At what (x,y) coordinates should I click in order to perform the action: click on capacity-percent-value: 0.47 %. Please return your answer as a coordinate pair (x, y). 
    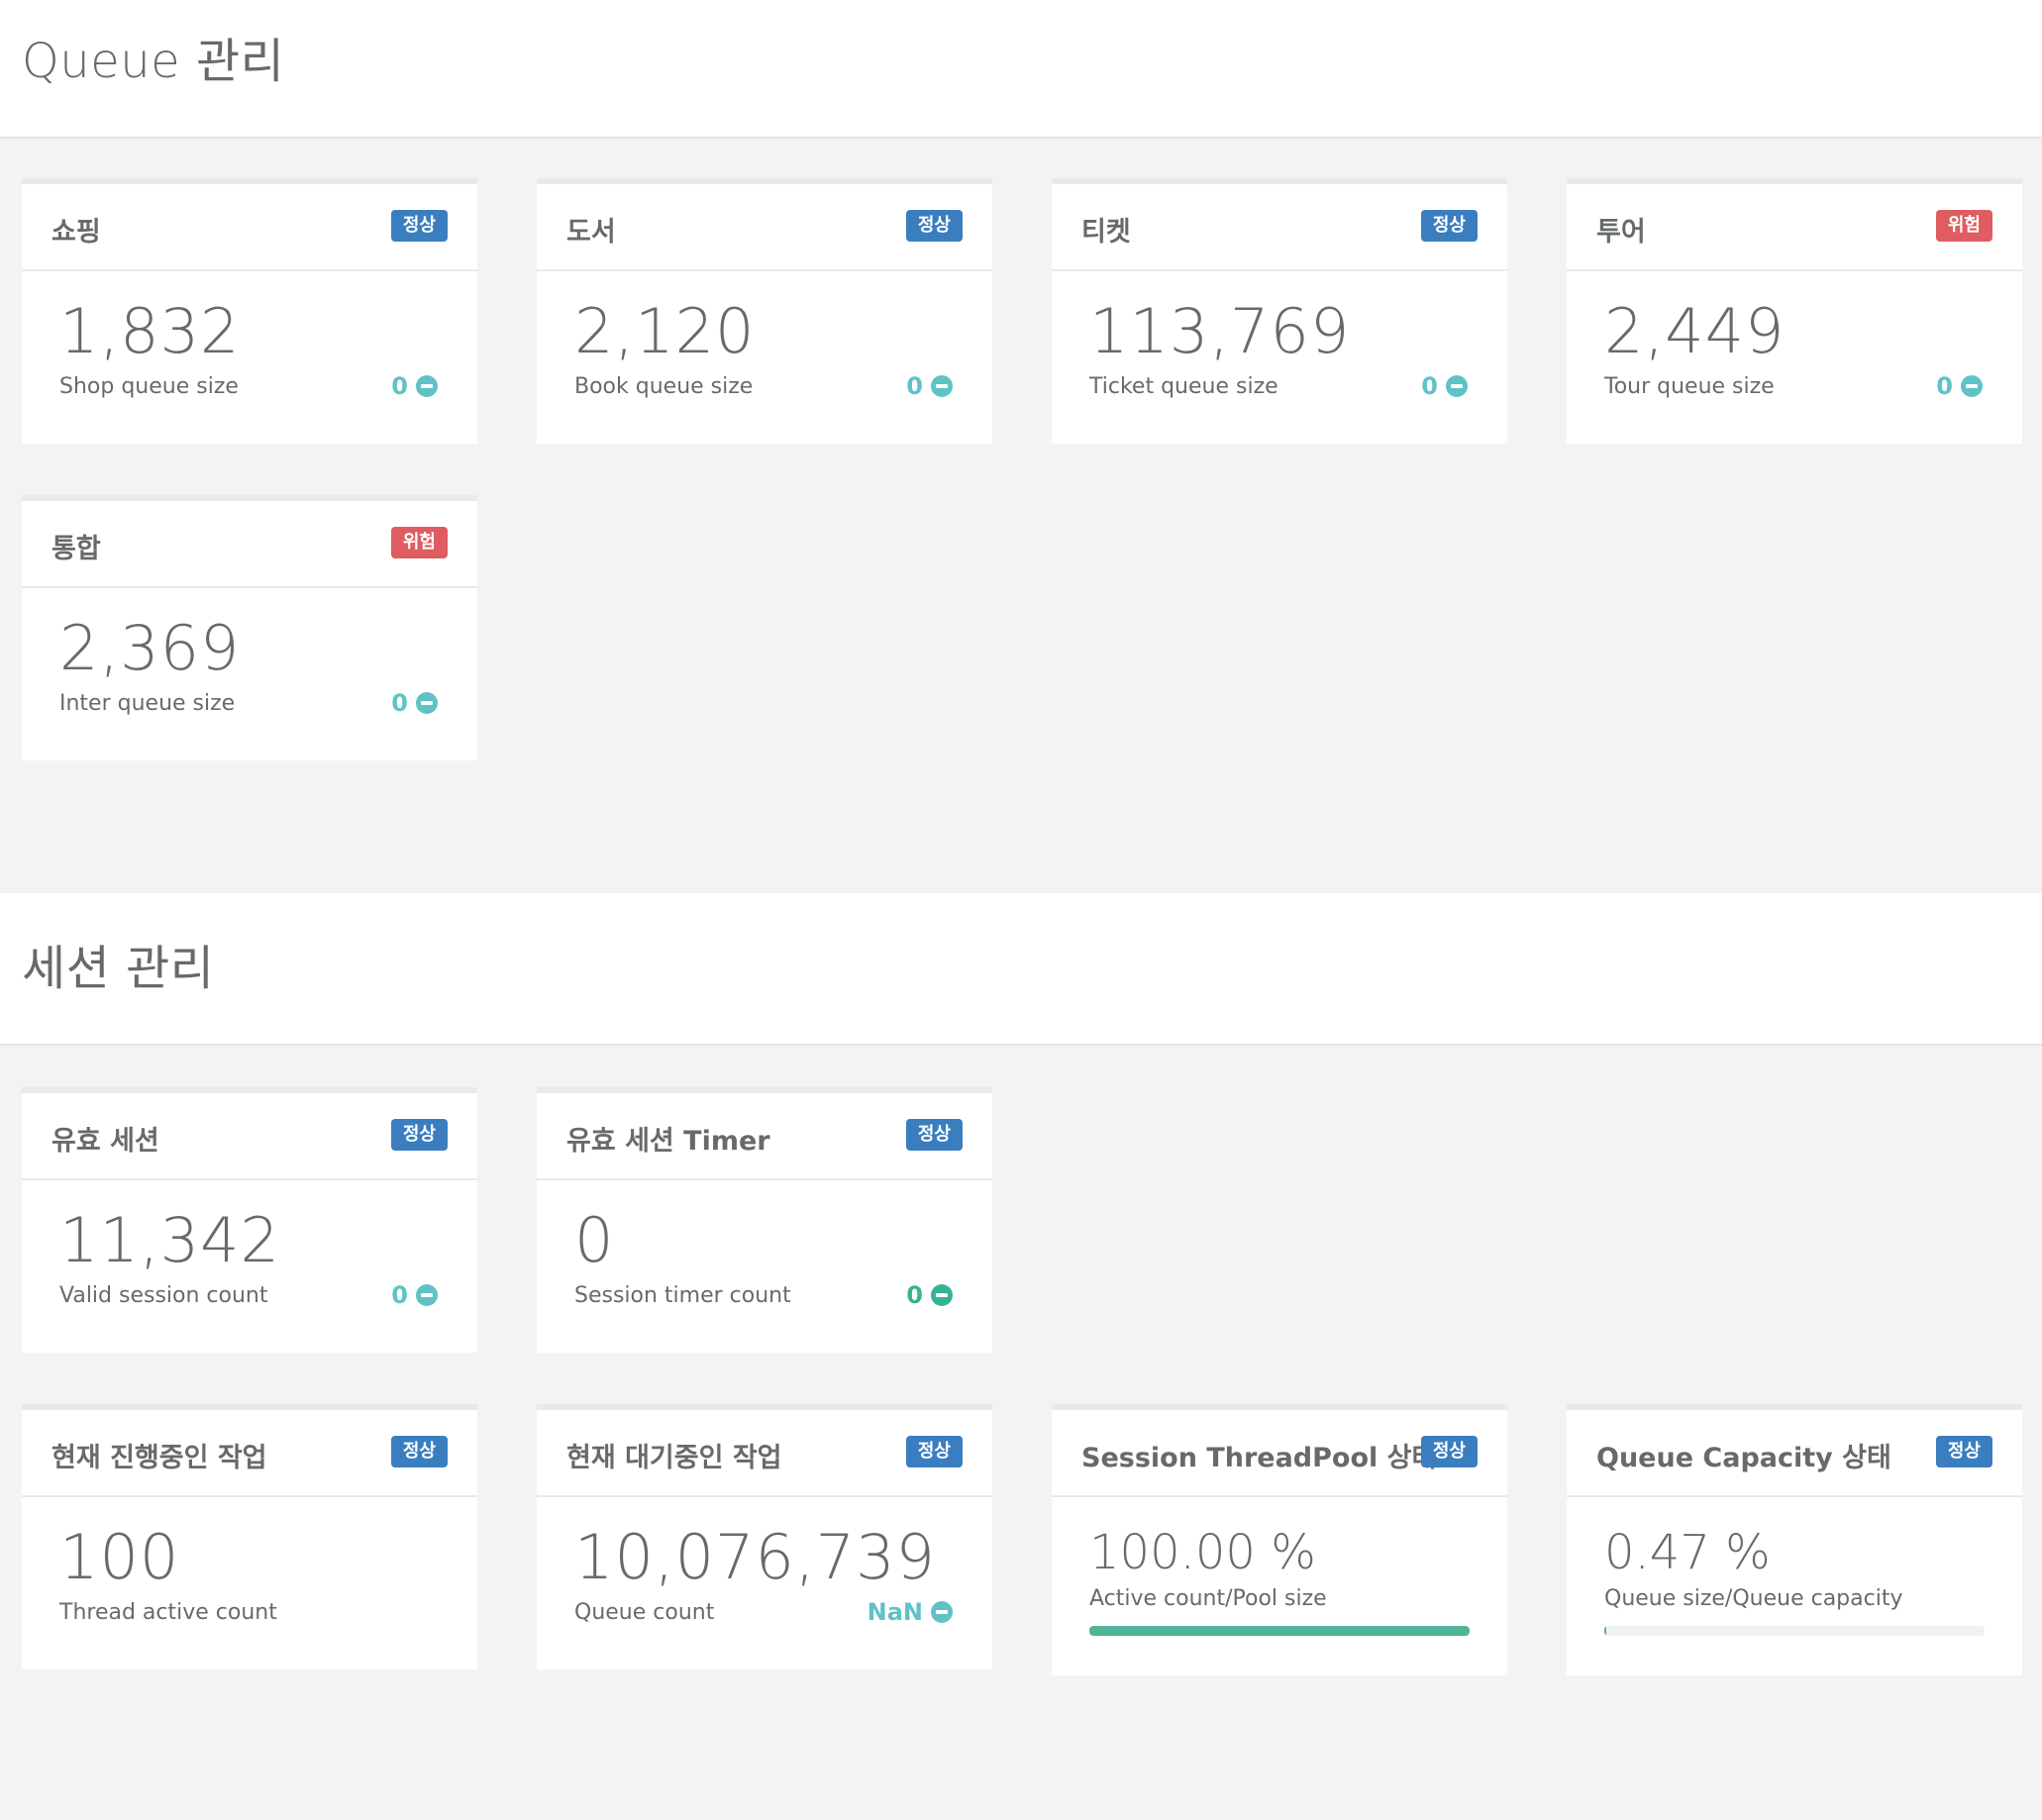
    Looking at the image, I should click on (1688, 1552).